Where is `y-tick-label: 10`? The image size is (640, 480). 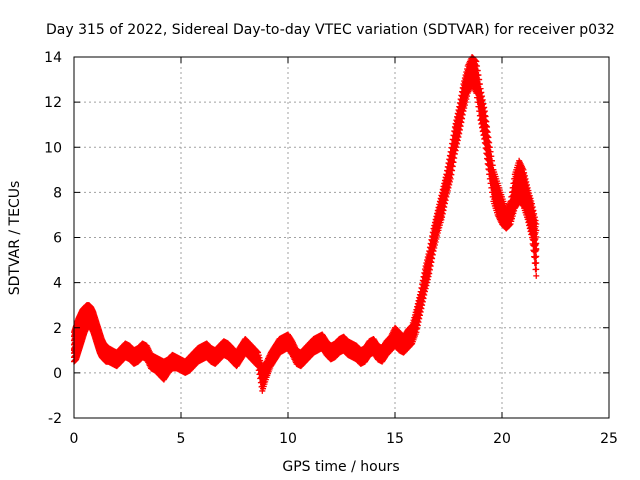 y-tick-label: 10 is located at coordinates (53, 148).